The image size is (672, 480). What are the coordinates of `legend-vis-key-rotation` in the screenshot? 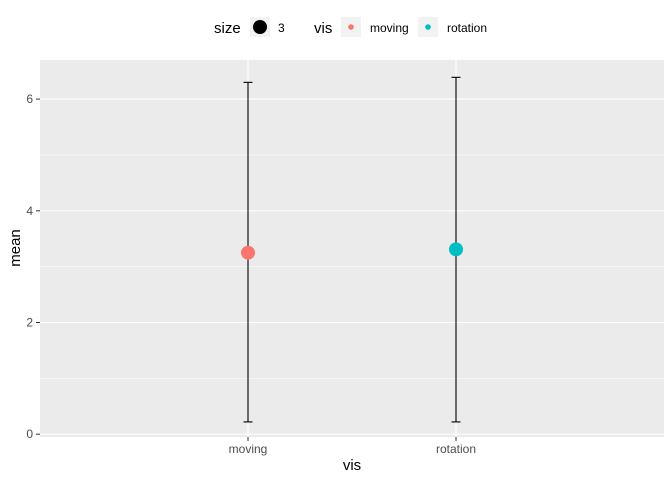 It's located at (428, 27).